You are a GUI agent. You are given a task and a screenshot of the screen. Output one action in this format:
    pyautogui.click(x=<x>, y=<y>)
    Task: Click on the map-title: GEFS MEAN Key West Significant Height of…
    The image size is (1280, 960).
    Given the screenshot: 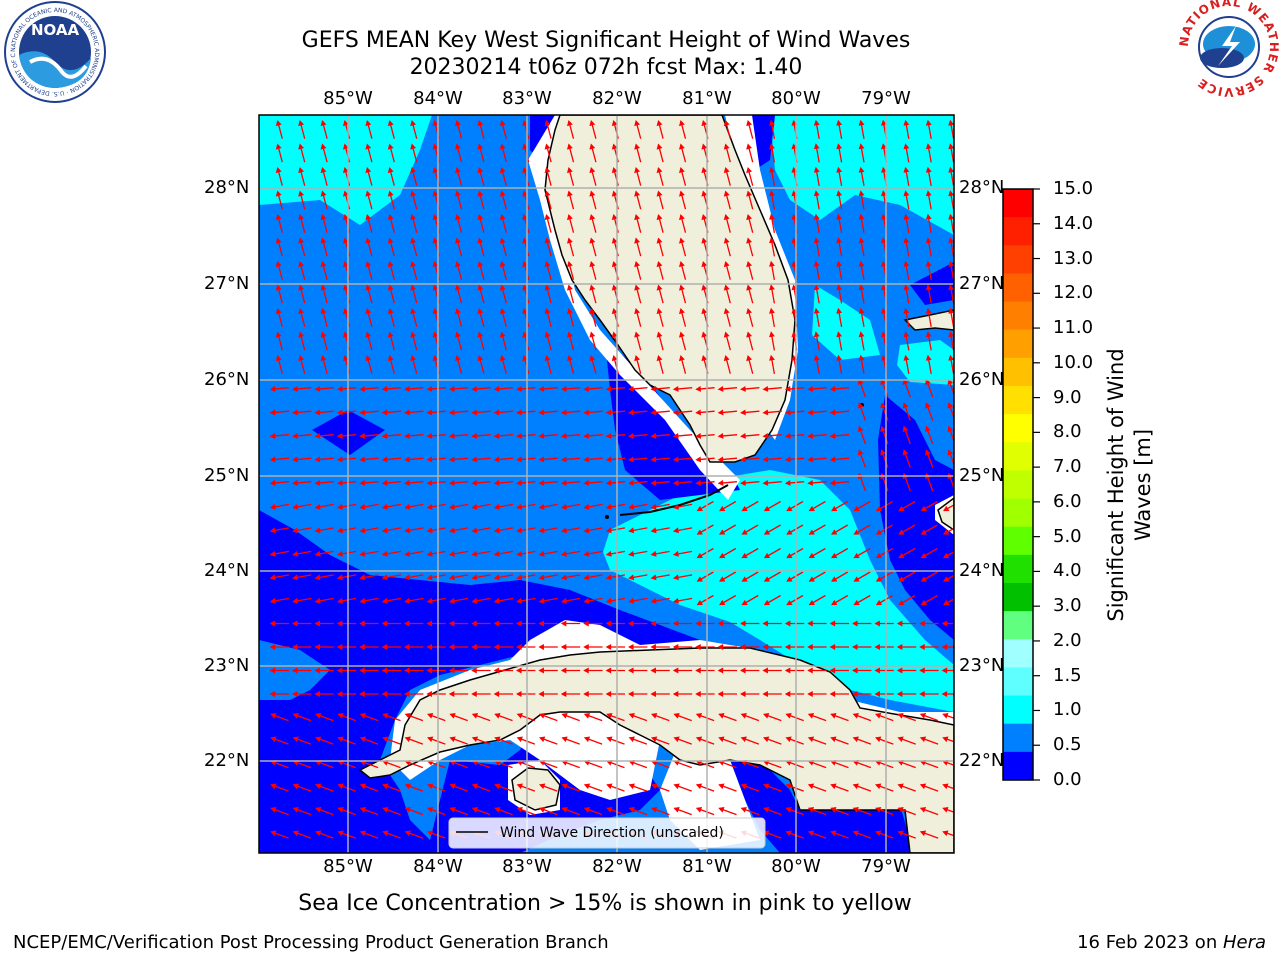 What is the action you would take?
    pyautogui.click(x=606, y=40)
    